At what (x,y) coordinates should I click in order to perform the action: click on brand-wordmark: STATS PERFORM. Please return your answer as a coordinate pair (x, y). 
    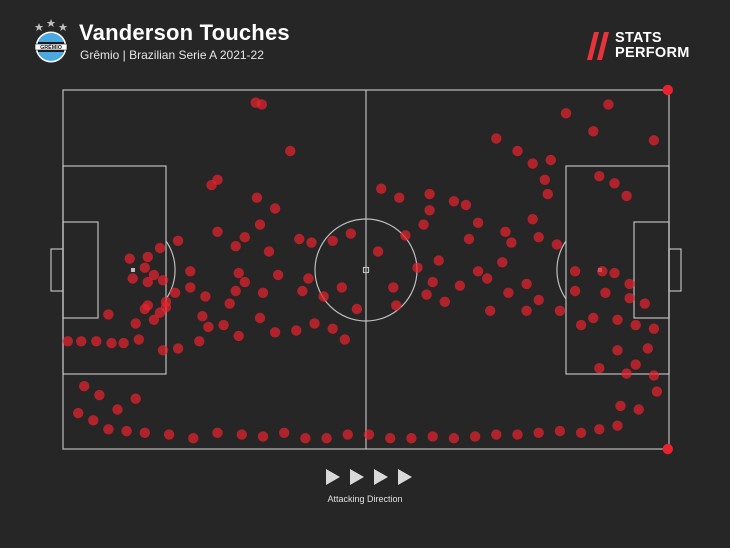
    Looking at the image, I should click on (652, 46).